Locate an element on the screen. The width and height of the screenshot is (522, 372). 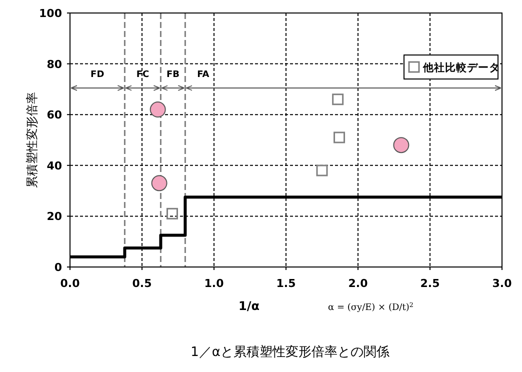
annotation: FD is located at coordinates (97, 75).